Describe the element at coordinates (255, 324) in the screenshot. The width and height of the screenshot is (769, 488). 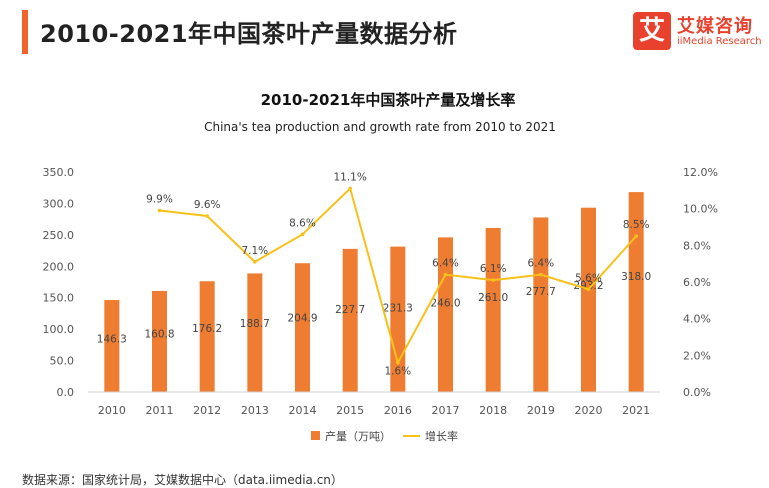
I see `bar-value-label: 188.7` at that location.